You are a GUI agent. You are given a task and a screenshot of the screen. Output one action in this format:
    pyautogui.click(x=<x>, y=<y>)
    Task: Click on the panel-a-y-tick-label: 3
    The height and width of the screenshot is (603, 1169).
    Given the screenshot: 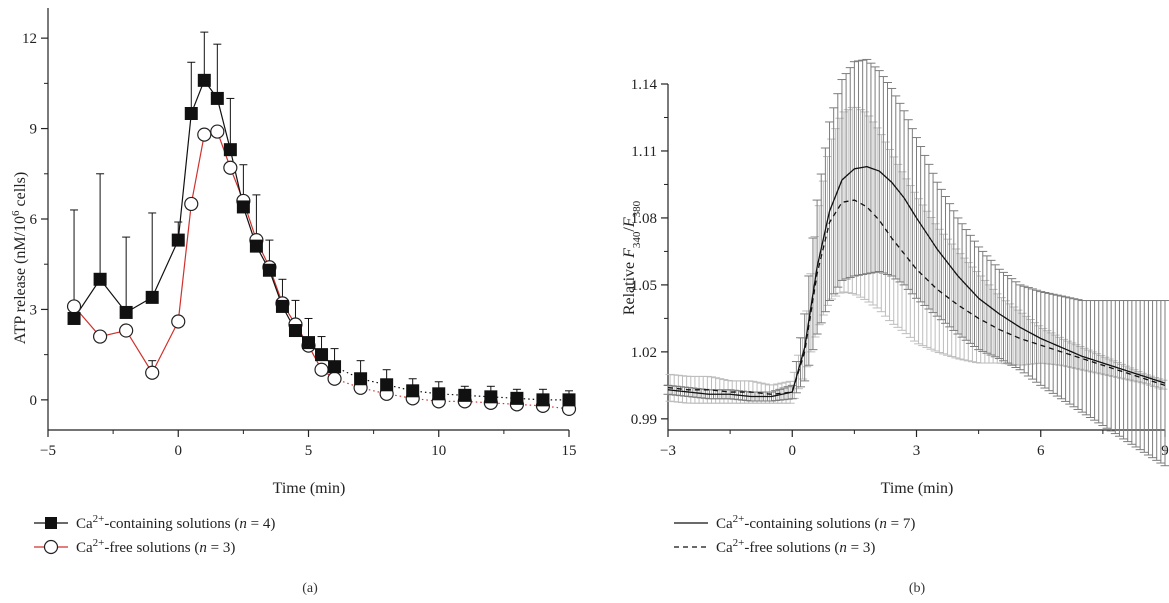 What is the action you would take?
    pyautogui.click(x=34, y=310)
    